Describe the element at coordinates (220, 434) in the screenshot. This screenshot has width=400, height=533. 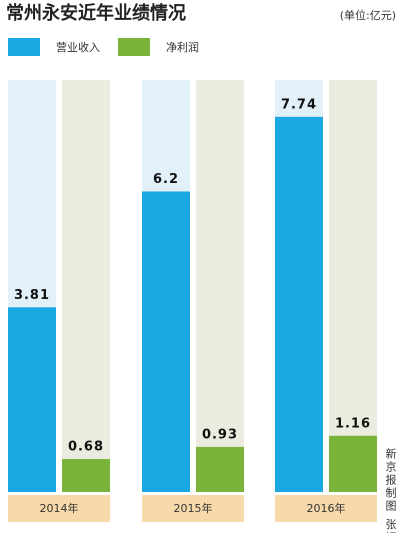
I see `value-label: 0.93` at that location.